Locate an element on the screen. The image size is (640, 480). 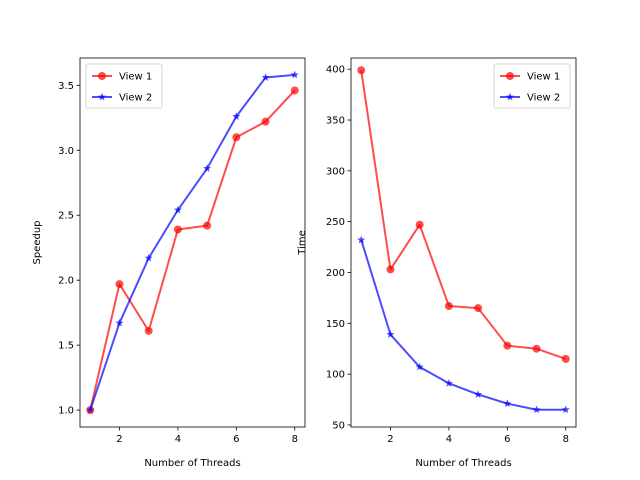
y-tick-label: 350 is located at coordinates (335, 121).